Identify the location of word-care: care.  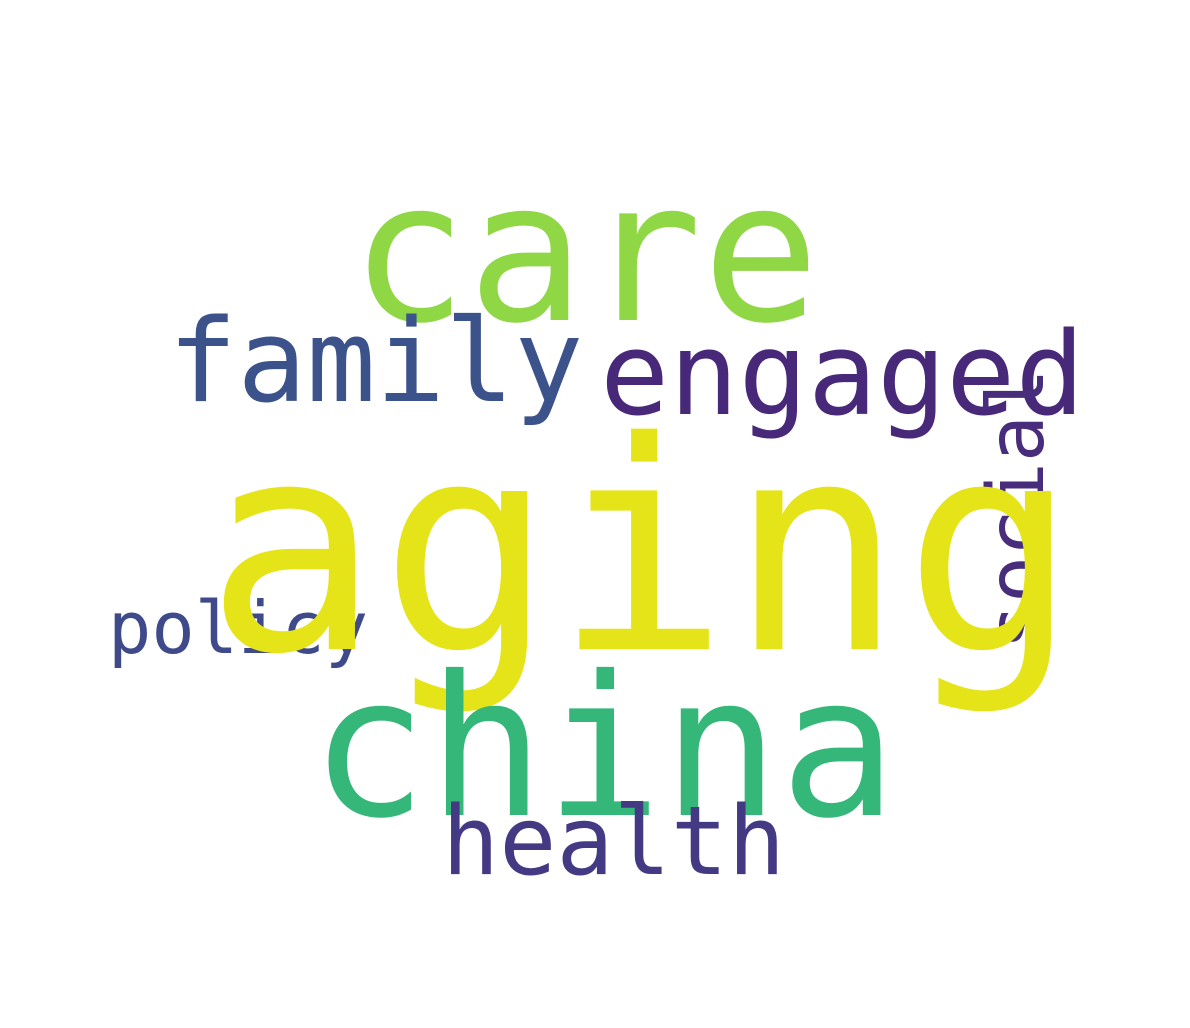
(585, 252).